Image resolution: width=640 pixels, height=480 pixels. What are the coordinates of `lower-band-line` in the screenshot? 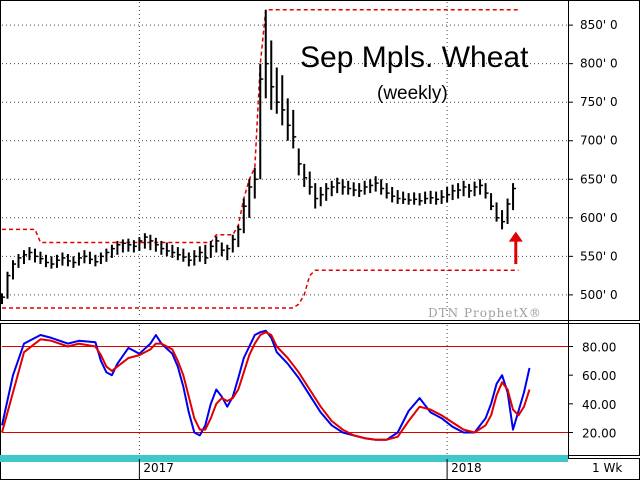 It's located at (260, 289).